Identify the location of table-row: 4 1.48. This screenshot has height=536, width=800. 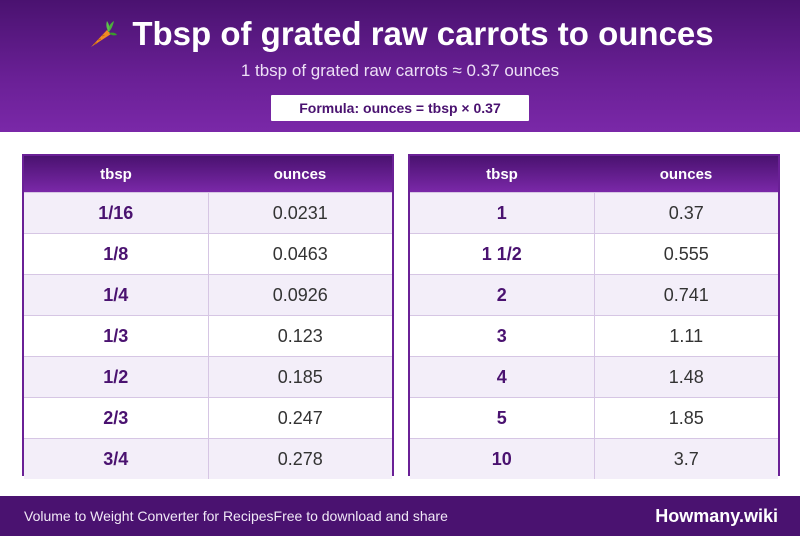
(594, 376).